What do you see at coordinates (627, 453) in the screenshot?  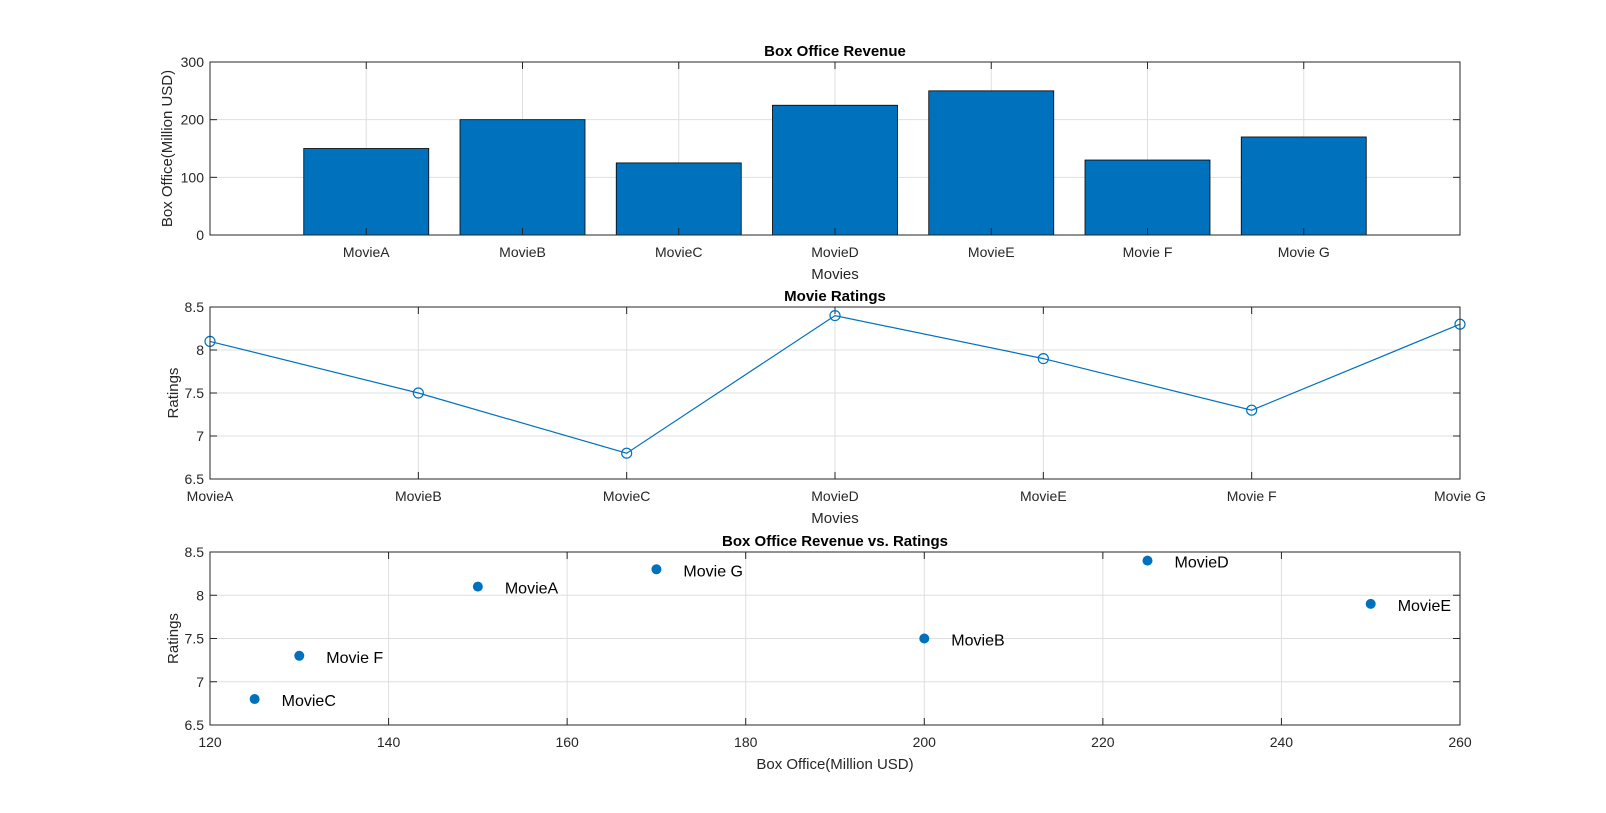 I see `ratings-point-moviec` at bounding box center [627, 453].